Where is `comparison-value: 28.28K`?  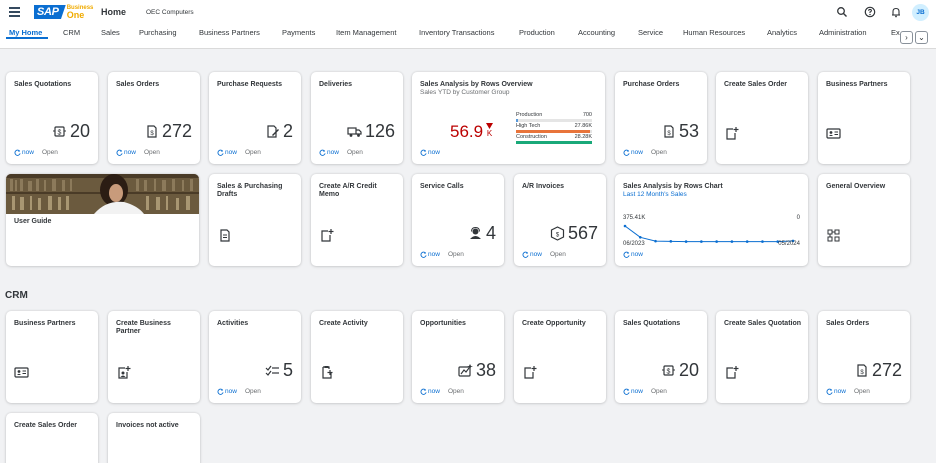
comparison-value: 28.28K is located at coordinates (583, 137).